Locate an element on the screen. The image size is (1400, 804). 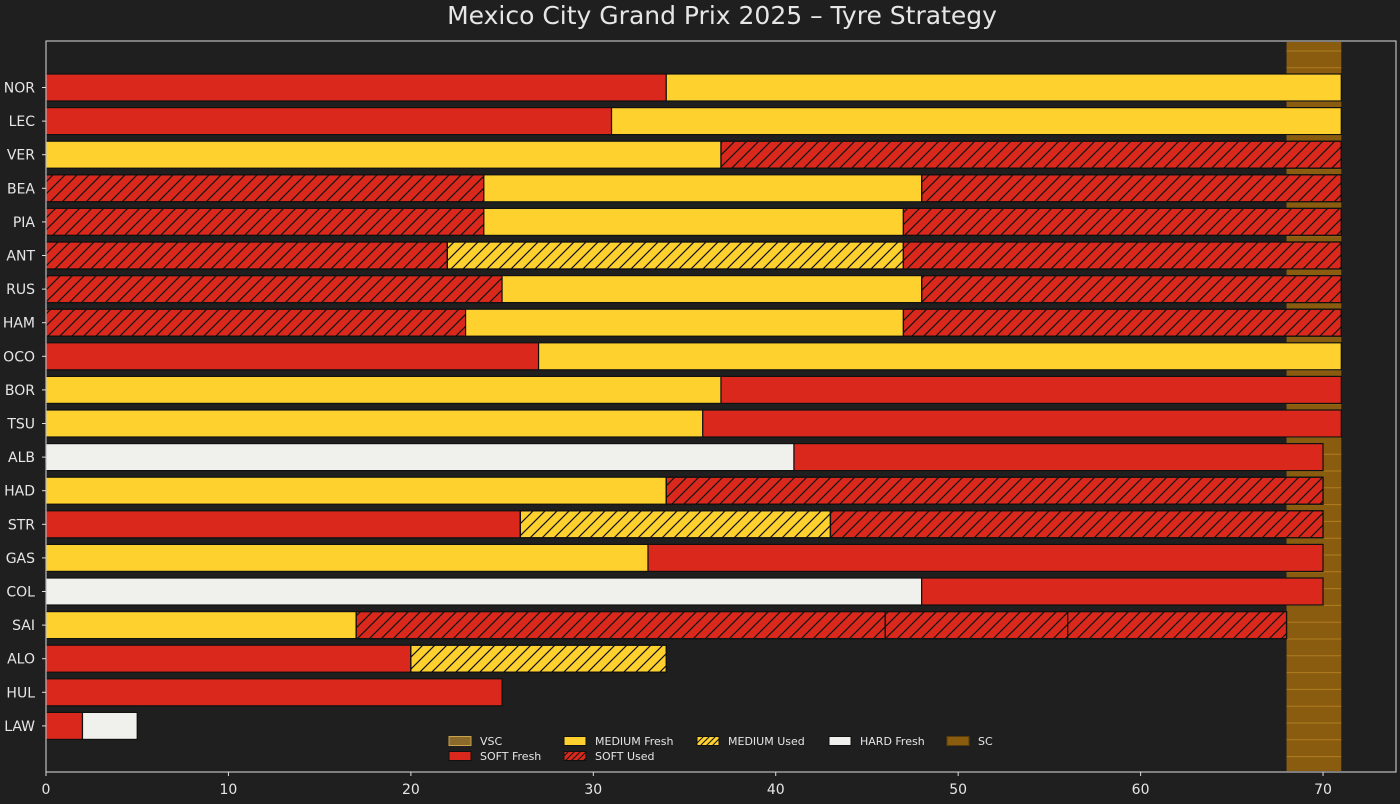
x-tick-label: 0 is located at coordinates (46, 790).